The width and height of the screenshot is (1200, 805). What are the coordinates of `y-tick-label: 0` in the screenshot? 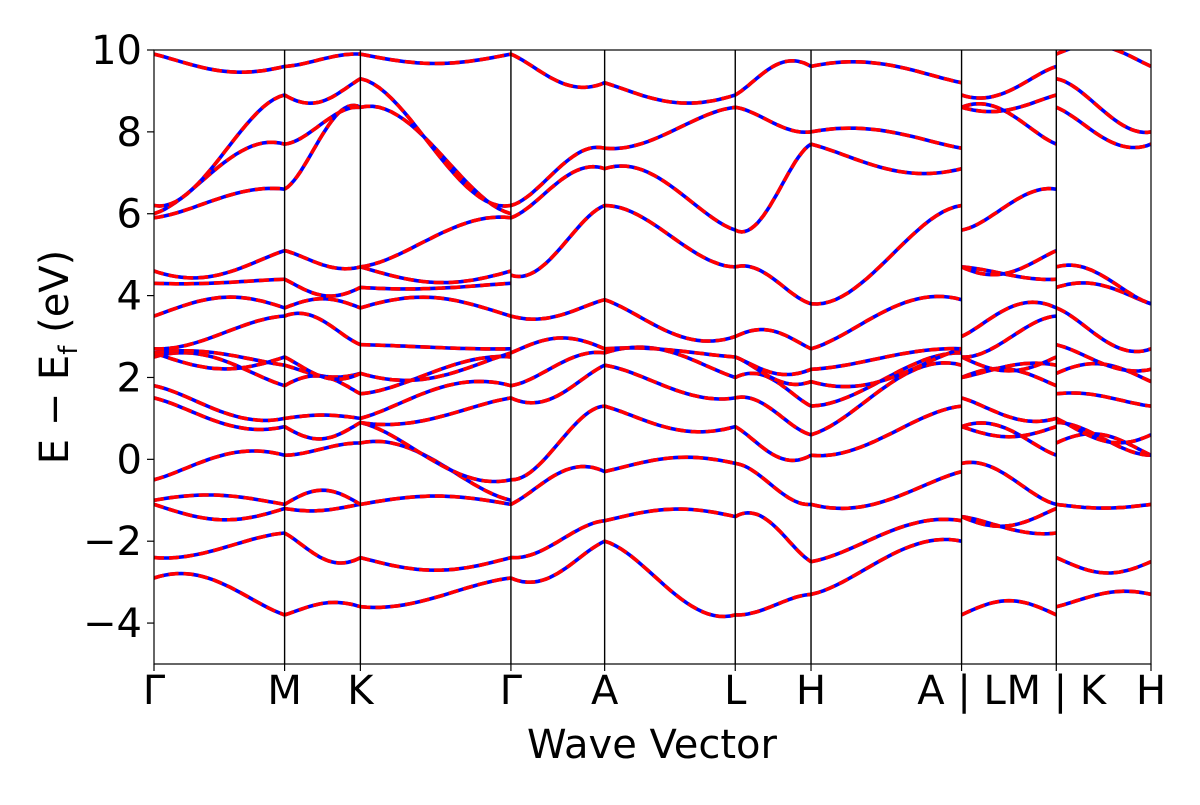 It's located at (129, 460).